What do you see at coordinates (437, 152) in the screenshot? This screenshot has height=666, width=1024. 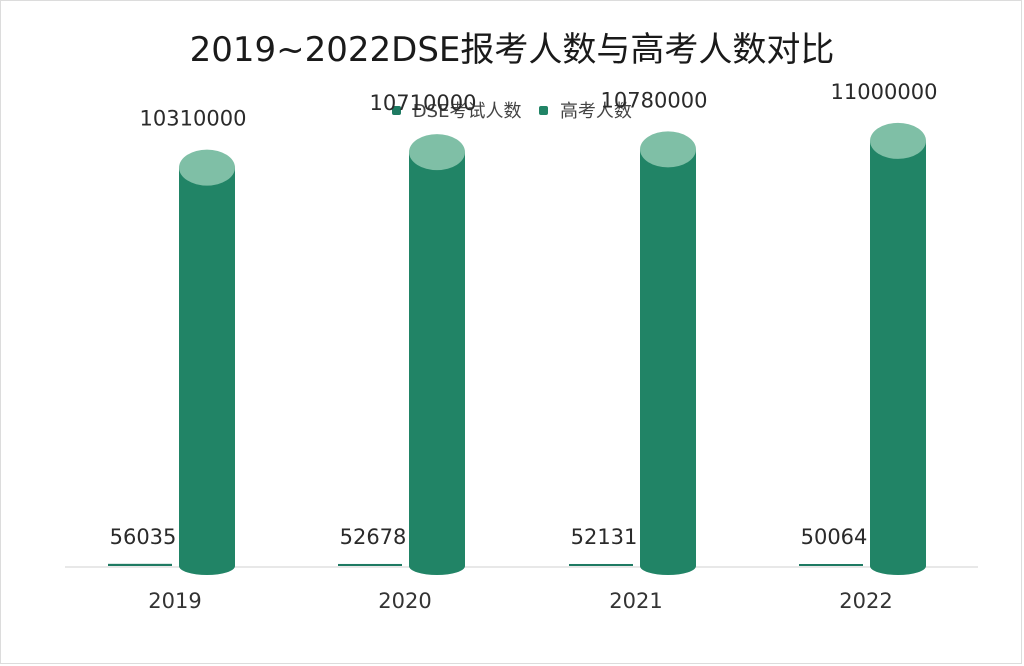 I see `bar-gaokao-top-2020` at bounding box center [437, 152].